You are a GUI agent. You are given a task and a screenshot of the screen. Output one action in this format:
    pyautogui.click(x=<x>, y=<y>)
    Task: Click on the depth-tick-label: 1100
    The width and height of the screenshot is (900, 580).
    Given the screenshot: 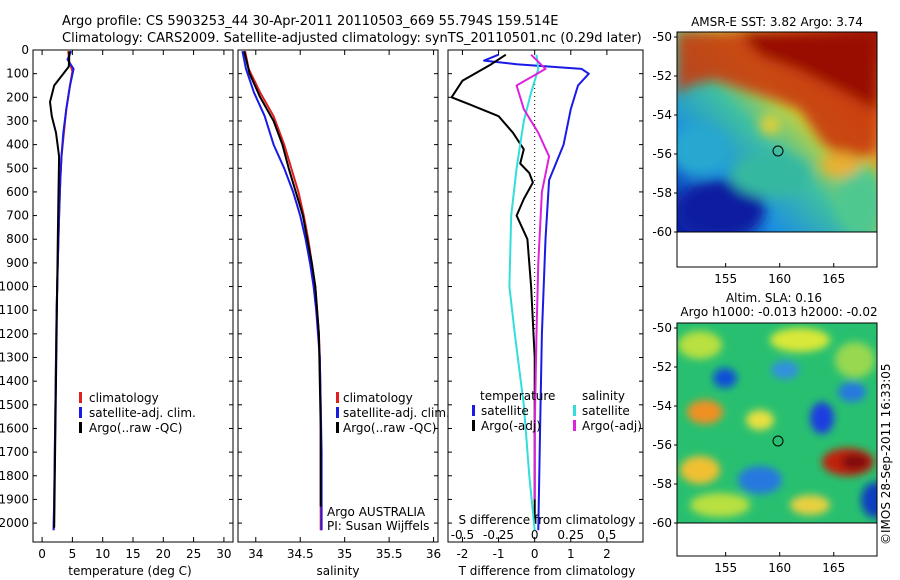 What is the action you would take?
    pyautogui.click(x=14, y=310)
    